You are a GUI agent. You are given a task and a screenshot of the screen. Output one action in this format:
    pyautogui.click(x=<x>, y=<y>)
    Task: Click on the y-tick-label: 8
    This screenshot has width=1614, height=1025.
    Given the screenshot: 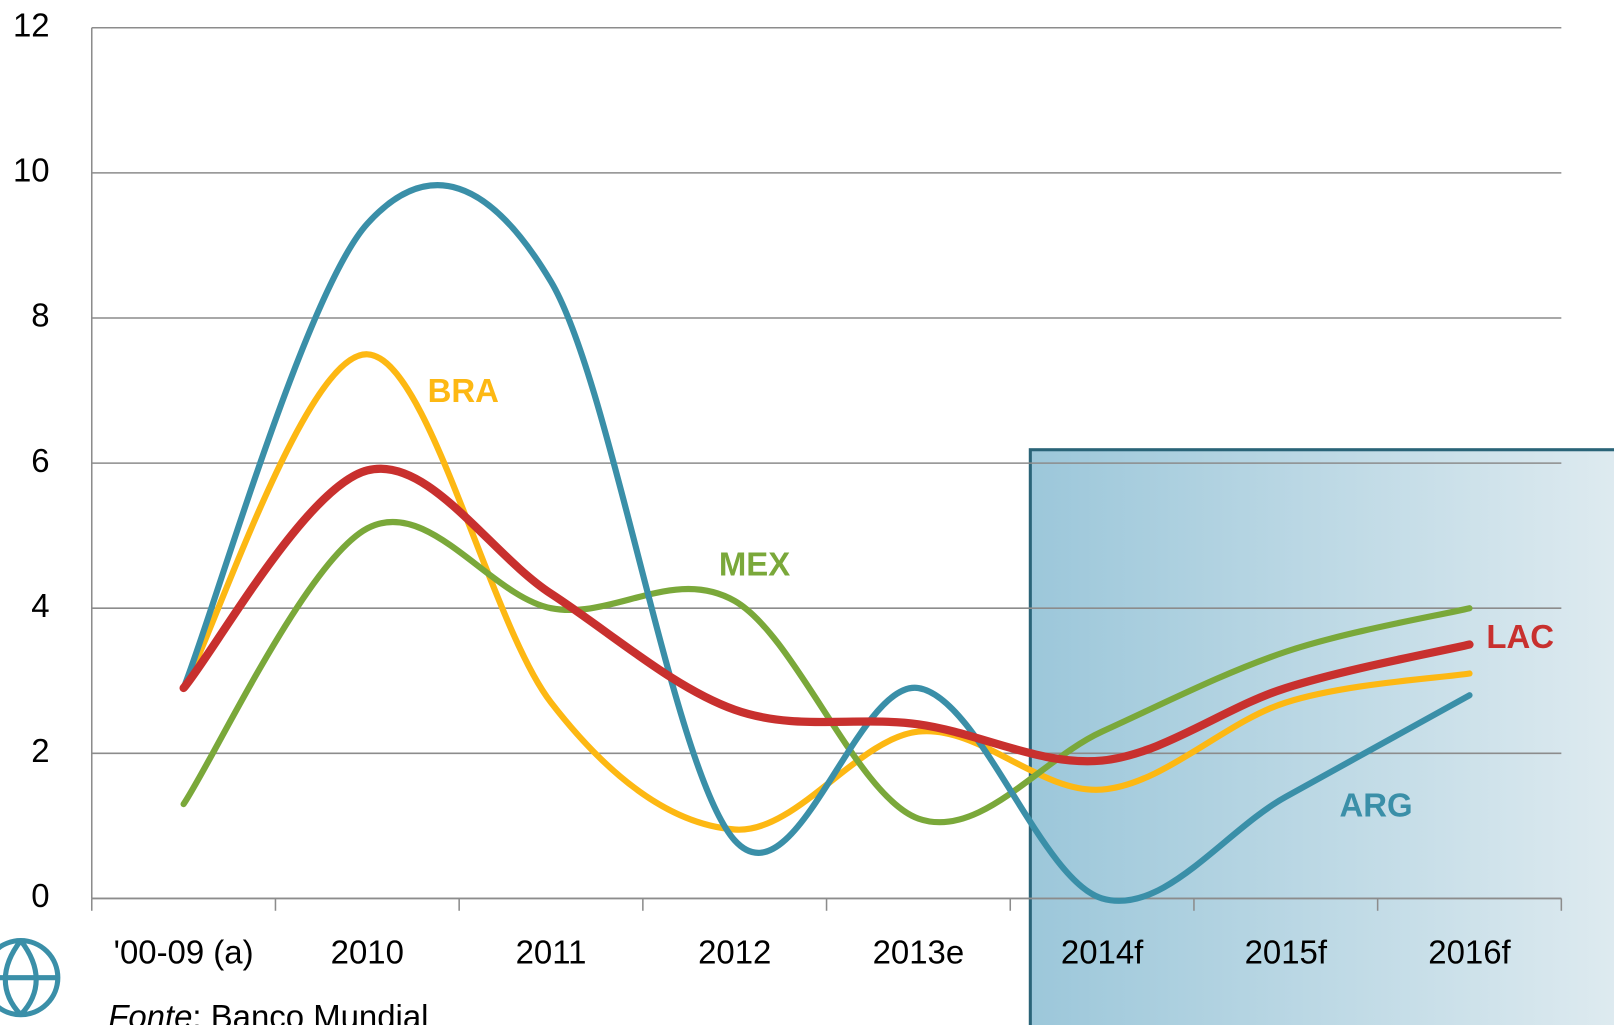 What is the action you would take?
    pyautogui.click(x=40, y=315)
    